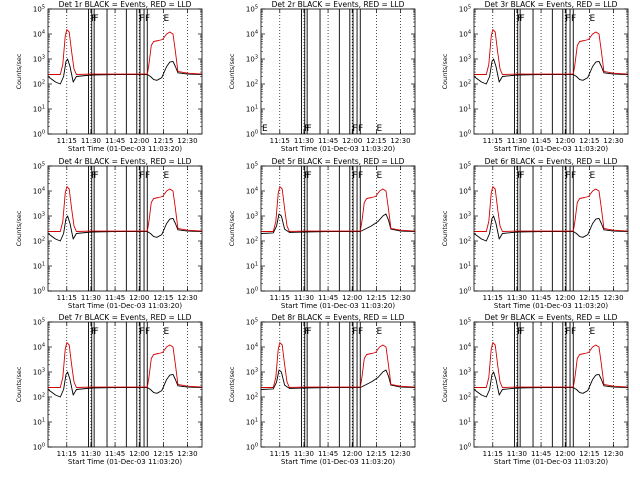 This screenshot has height=480, width=640. I want to click on panel-title: Det 6r BLACK = Events, RED = LLD, so click(551, 161).